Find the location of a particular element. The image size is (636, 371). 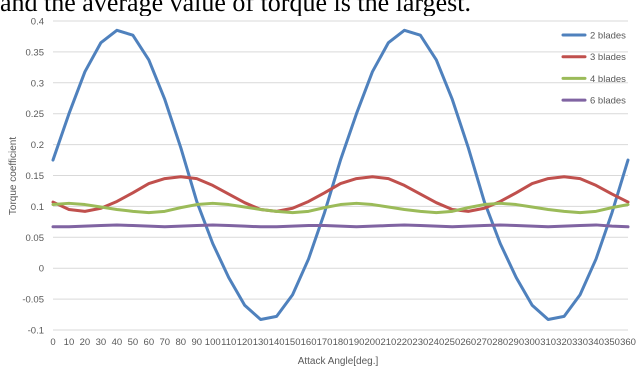

y-tick-label: -0.05 is located at coordinates (33, 300).